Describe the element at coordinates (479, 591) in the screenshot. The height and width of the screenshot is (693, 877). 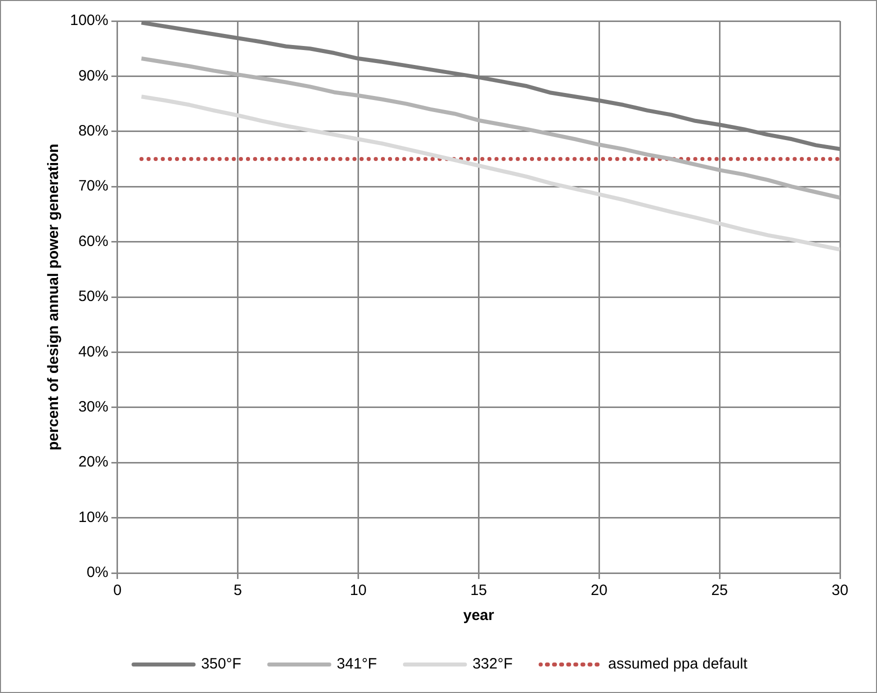
I see `x-tick-label: 15` at that location.